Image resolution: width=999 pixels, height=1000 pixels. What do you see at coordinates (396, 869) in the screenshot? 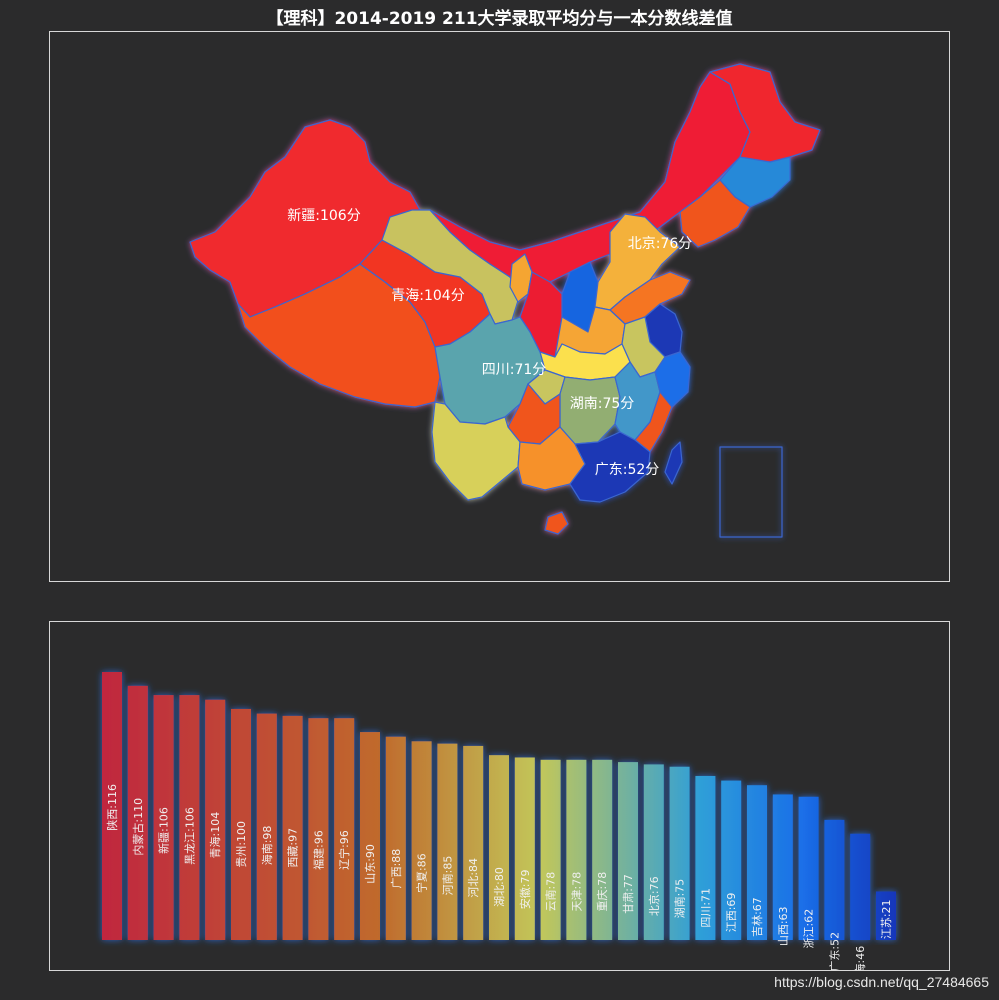
I see `bar-label: 广西:88` at bounding box center [396, 869].